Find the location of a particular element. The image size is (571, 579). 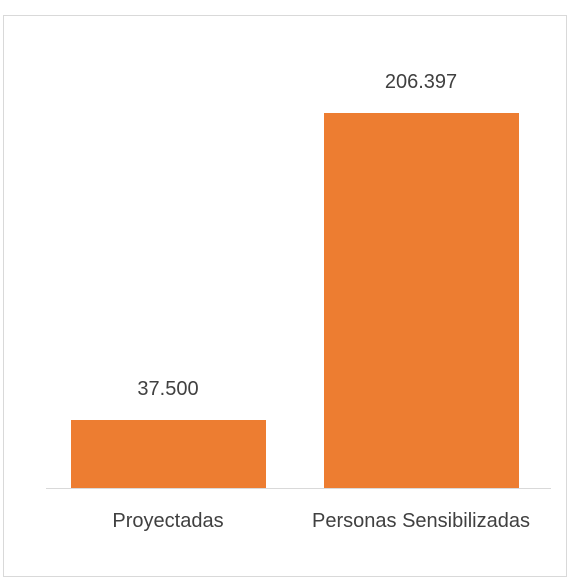

x-tick-label: Proyectadas is located at coordinates (168, 521).